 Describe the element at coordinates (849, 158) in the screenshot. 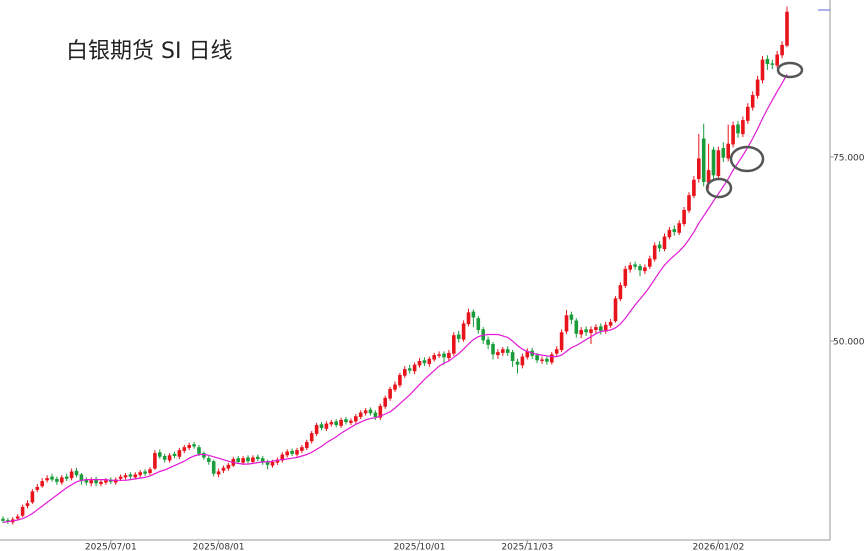

I see `y-tick-label: 75.000` at that location.